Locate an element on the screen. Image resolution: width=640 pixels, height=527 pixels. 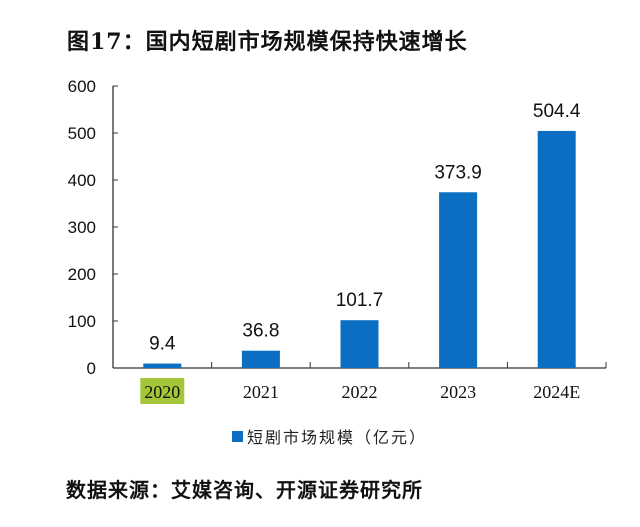
chart-title: 图17：国内短剧市场规模保持快速增长 is located at coordinates (267, 42).